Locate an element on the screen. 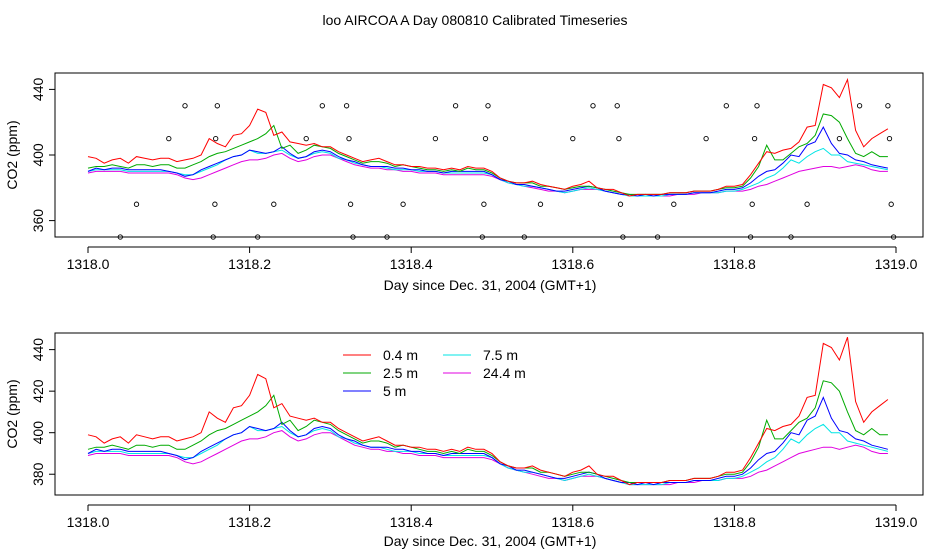 This screenshot has height=550, width=950. bottom-x-tick-label: 1318.0 is located at coordinates (88, 522).